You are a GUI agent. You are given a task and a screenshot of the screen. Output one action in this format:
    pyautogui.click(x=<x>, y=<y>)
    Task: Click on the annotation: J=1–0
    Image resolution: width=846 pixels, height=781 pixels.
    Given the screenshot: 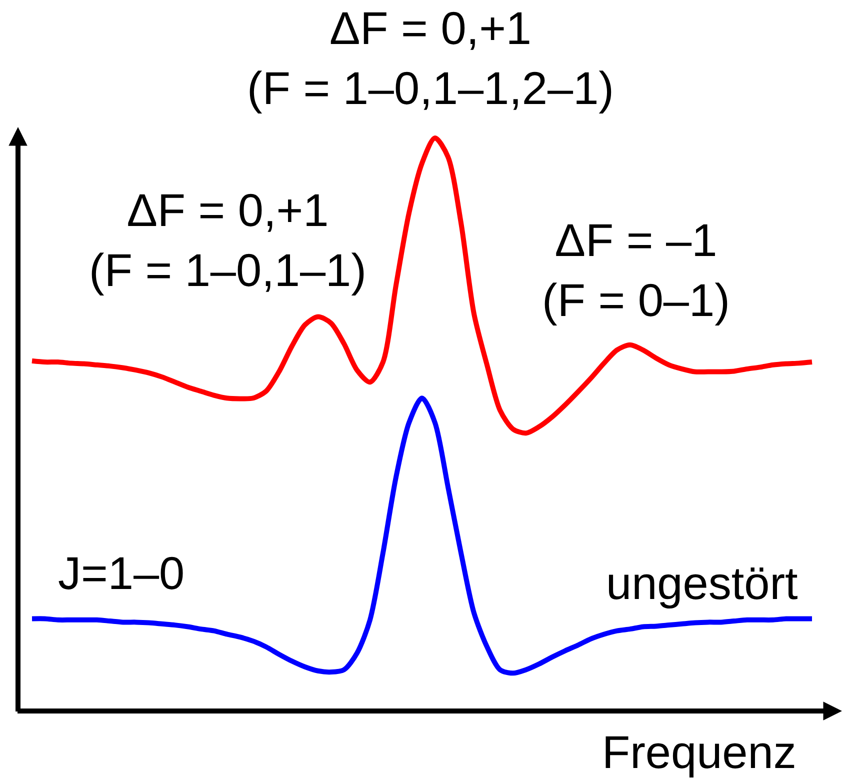 What is the action you would take?
    pyautogui.click(x=121, y=573)
    